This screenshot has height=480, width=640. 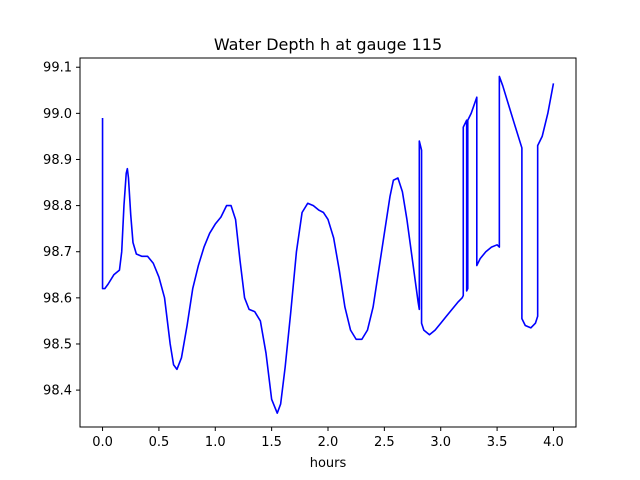 I want to click on chart-title: Water Depth h at gauge 115, so click(x=328, y=44).